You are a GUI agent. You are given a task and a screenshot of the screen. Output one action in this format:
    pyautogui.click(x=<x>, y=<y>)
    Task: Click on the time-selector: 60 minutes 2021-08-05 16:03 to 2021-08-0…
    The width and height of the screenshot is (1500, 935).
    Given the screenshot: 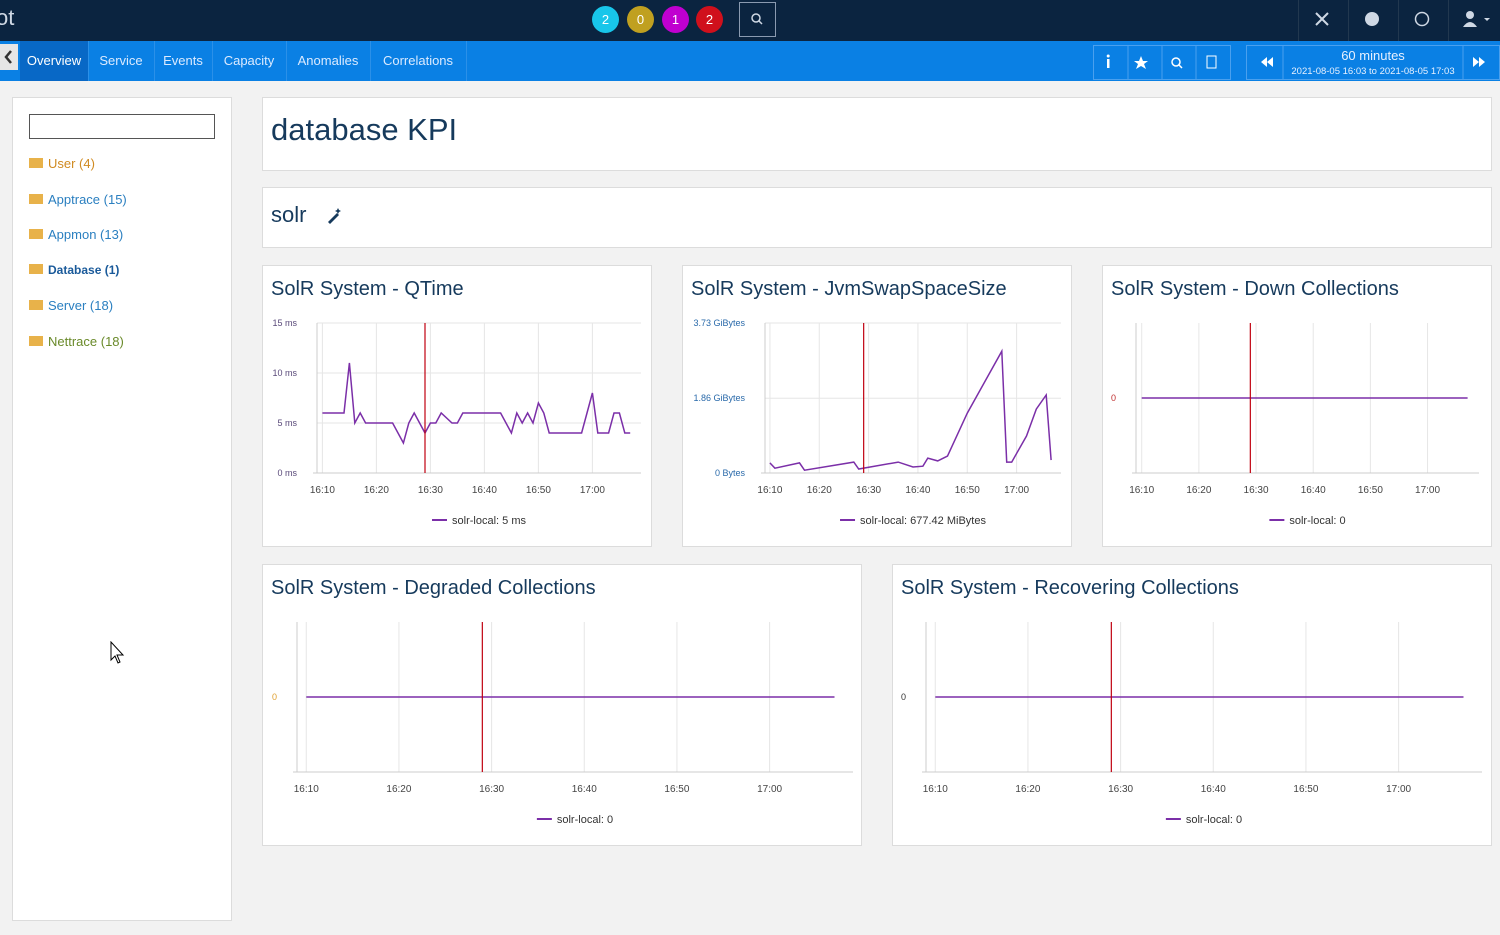 What is the action you would take?
    pyautogui.click(x=1373, y=62)
    